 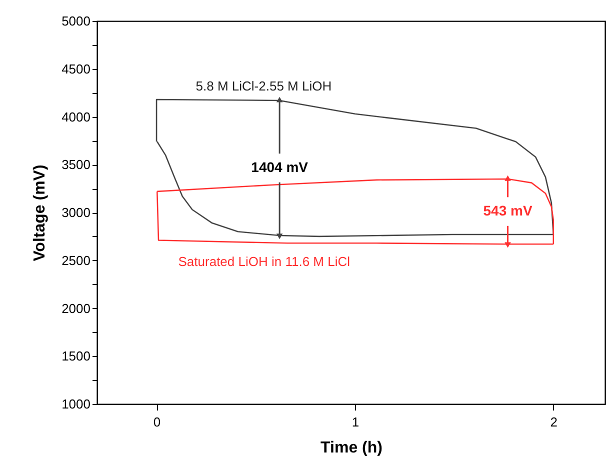 What do you see at coordinates (76, 164) in the screenshot?
I see `y-tick-label: 3500` at bounding box center [76, 164].